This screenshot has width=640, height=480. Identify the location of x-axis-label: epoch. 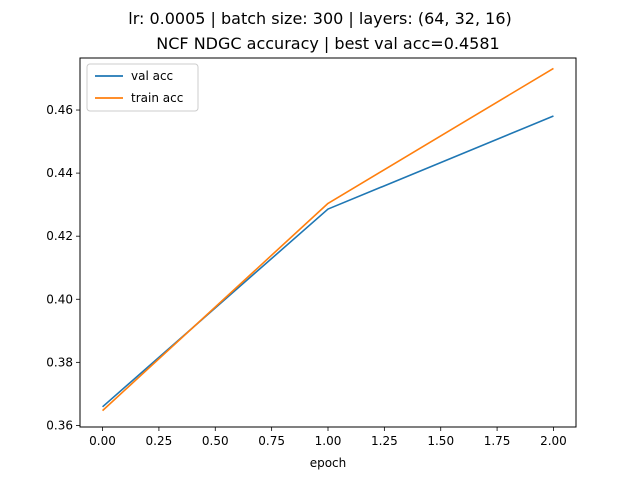
(328, 463).